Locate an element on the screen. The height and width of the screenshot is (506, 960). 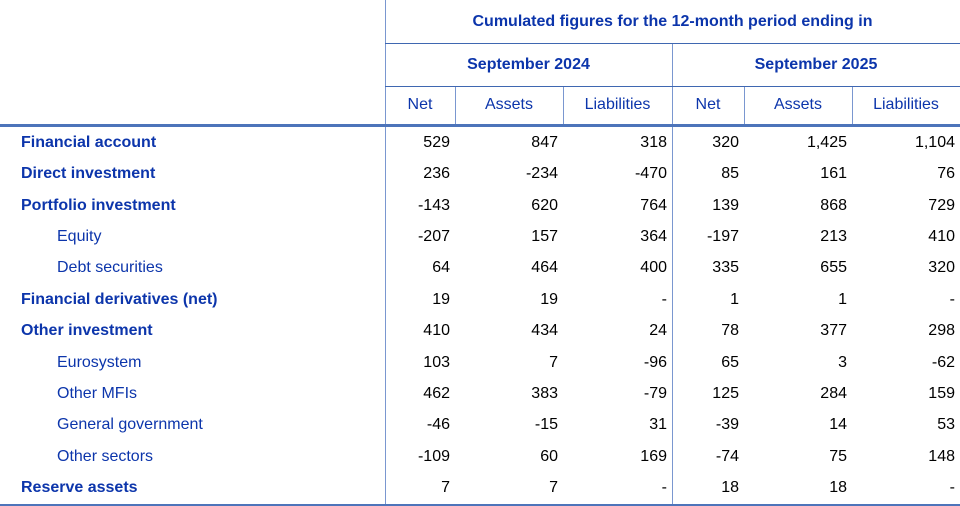
cell-liabilities-2024: 24 is located at coordinates (658, 331).